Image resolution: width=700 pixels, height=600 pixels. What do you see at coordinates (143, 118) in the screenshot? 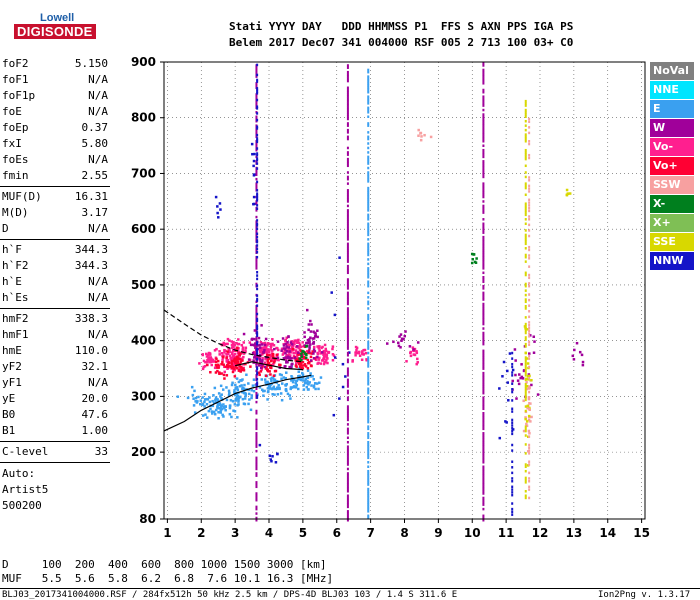
I see `y-tick-label: 800` at bounding box center [143, 118].